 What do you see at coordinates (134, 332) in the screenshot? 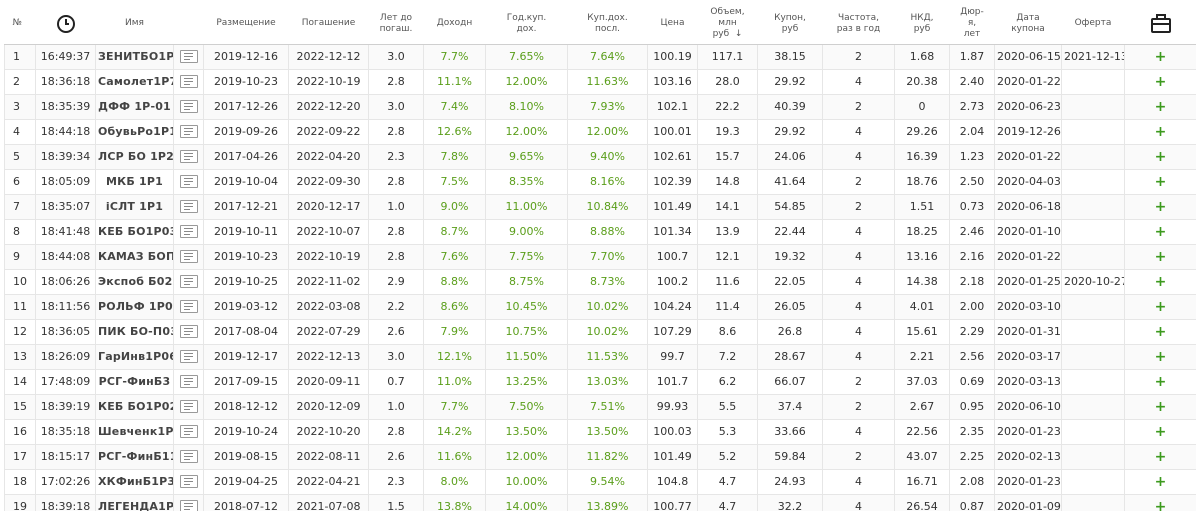
I see `bond-name-link: ПИК БО-П03` at bounding box center [134, 332].